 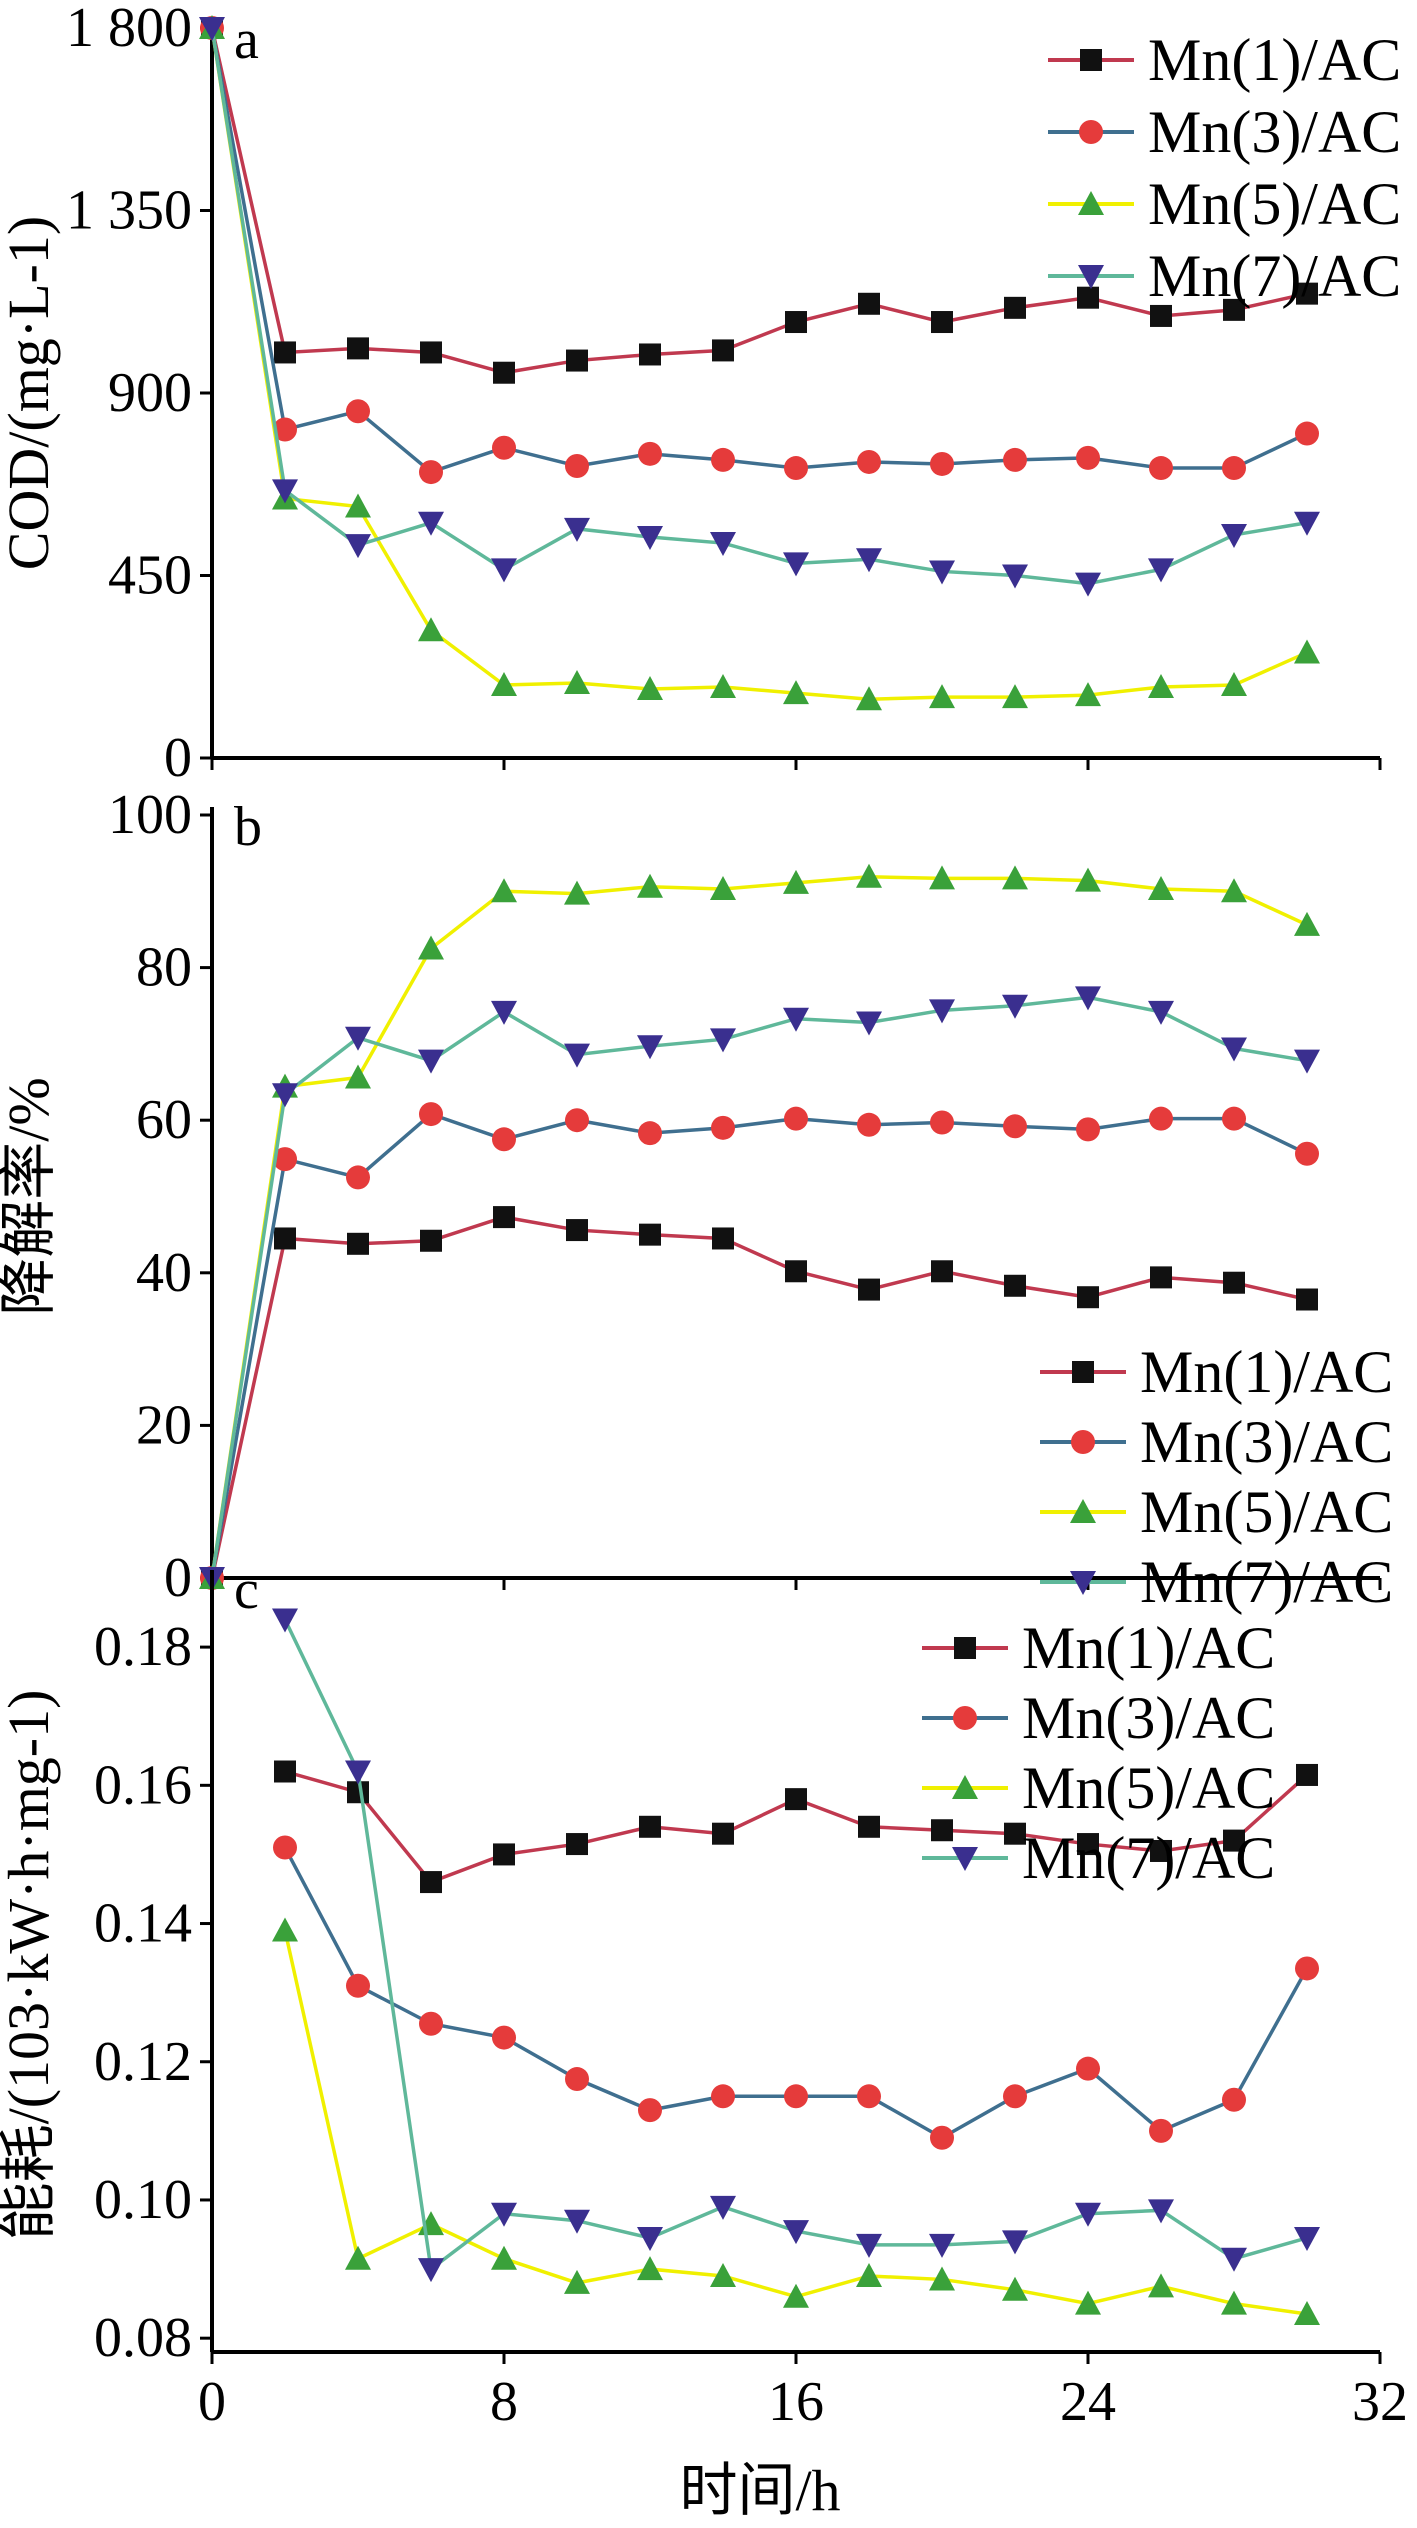 I want to click on series-Mn(3)/AC, so click(x=796, y=1992).